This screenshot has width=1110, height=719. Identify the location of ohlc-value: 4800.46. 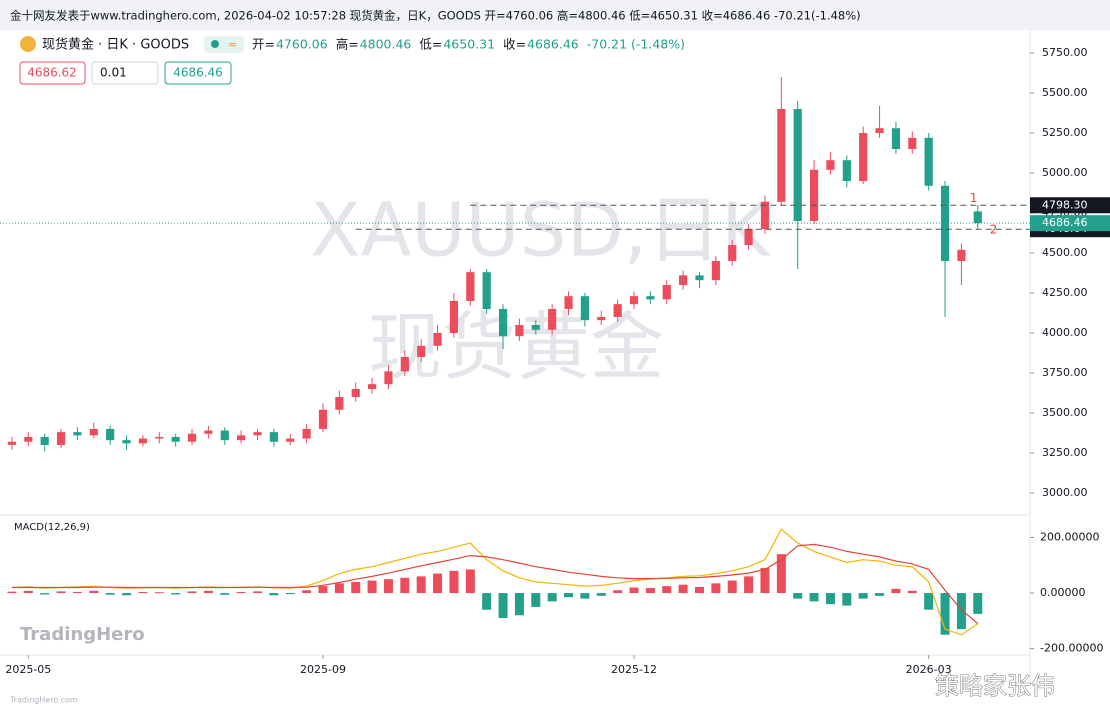
(386, 44).